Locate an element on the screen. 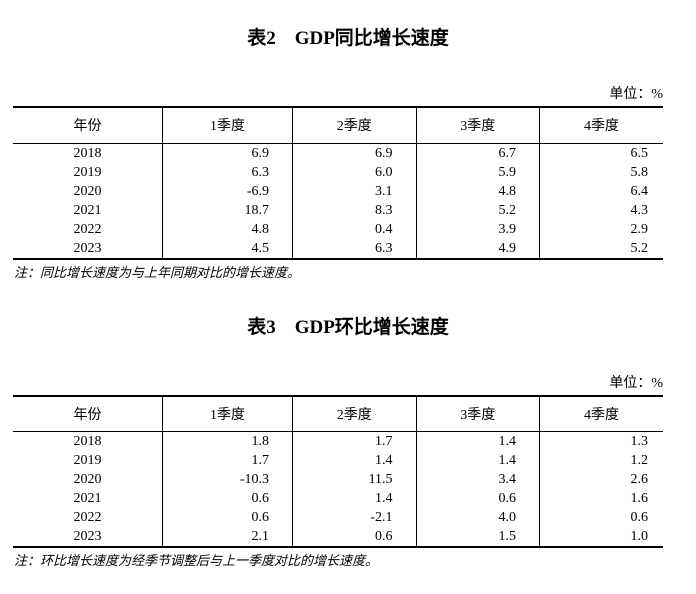 Image resolution: width=696 pixels, height=594 pixels. value-cell: 8.3 is located at coordinates (354, 210).